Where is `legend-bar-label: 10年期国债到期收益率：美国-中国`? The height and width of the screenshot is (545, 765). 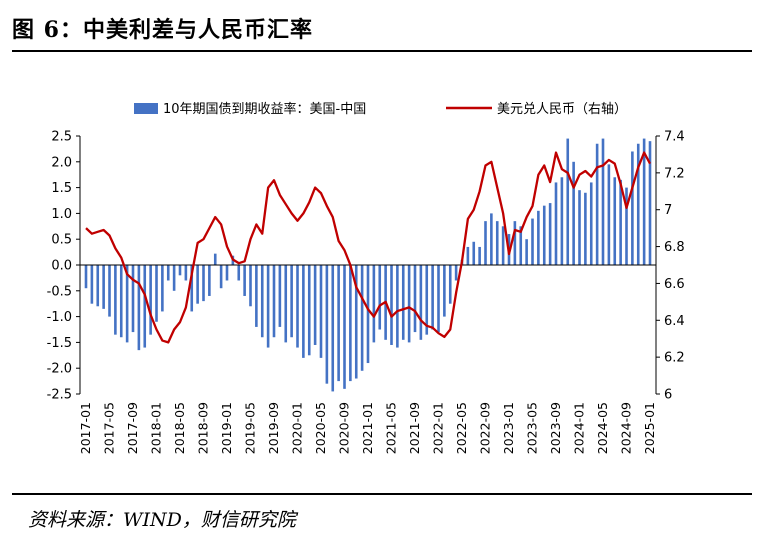
legend-bar-label: 10年期国债到期收益率：美国-中国 is located at coordinates (264, 109).